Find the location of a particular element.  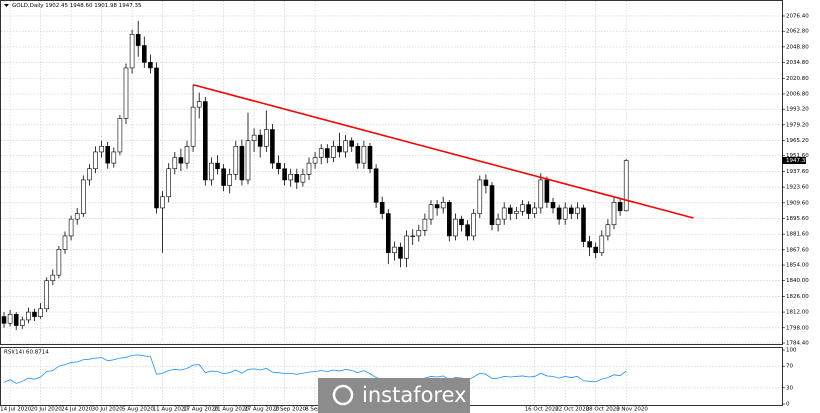

y-tick-label: 1784.40 is located at coordinates (797, 344).